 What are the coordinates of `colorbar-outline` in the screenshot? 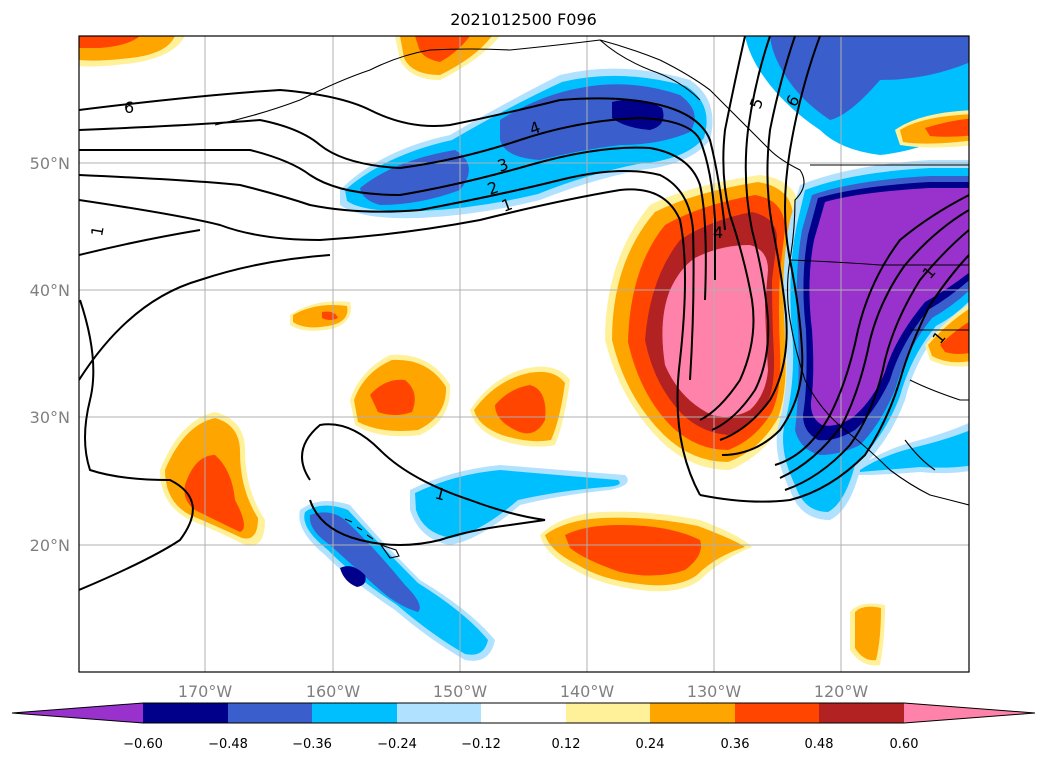 It's located at (523, 713).